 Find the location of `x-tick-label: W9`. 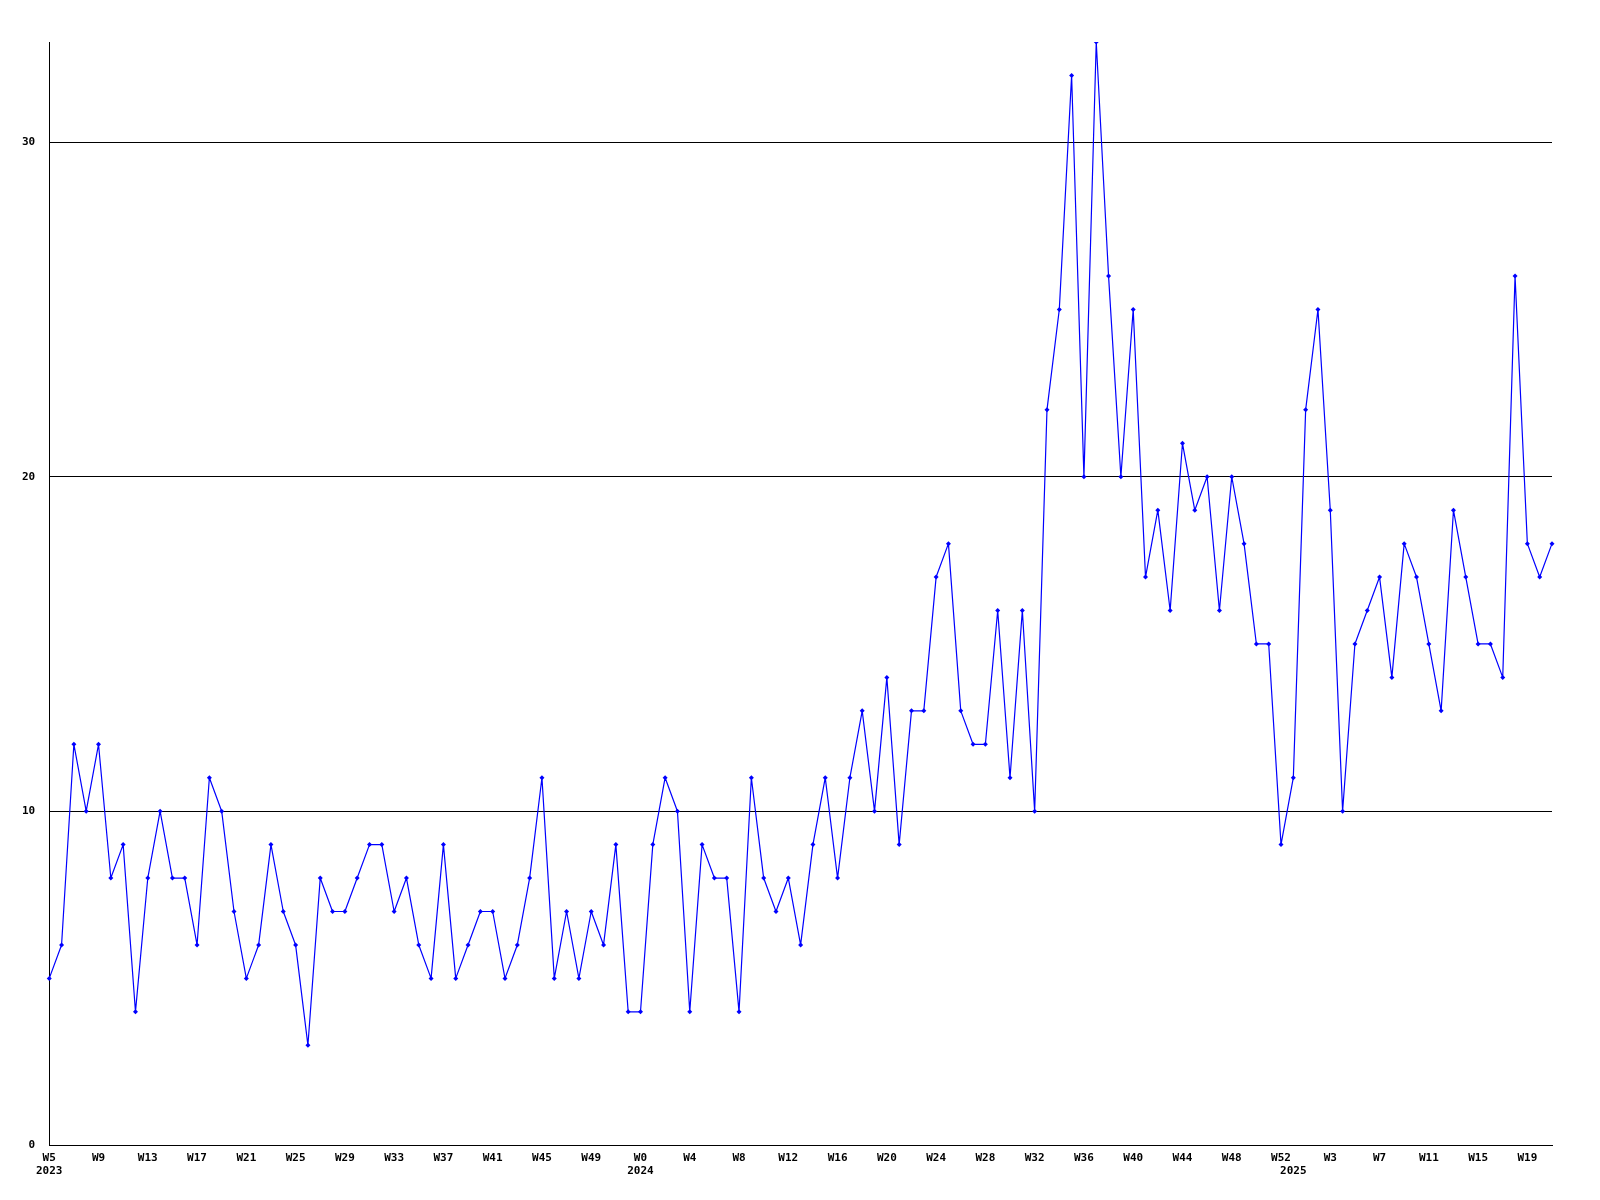

x-tick-label: W9 is located at coordinates (98, 1158).